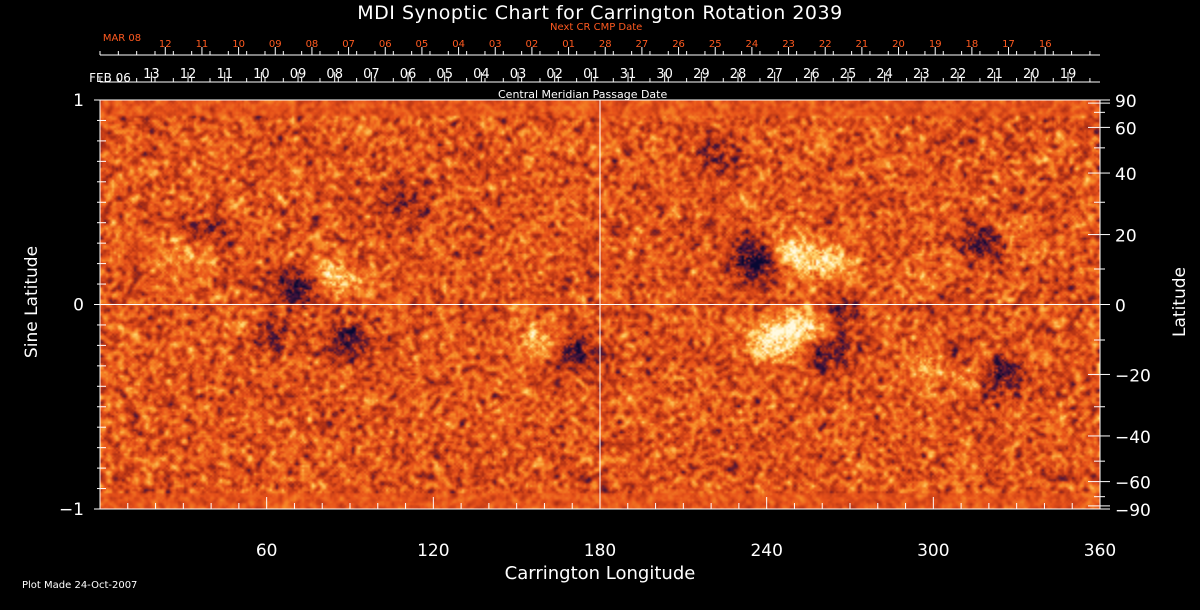  Describe the element at coordinates (267, 551) in the screenshot. I see `x-tick-label: 60` at that location.